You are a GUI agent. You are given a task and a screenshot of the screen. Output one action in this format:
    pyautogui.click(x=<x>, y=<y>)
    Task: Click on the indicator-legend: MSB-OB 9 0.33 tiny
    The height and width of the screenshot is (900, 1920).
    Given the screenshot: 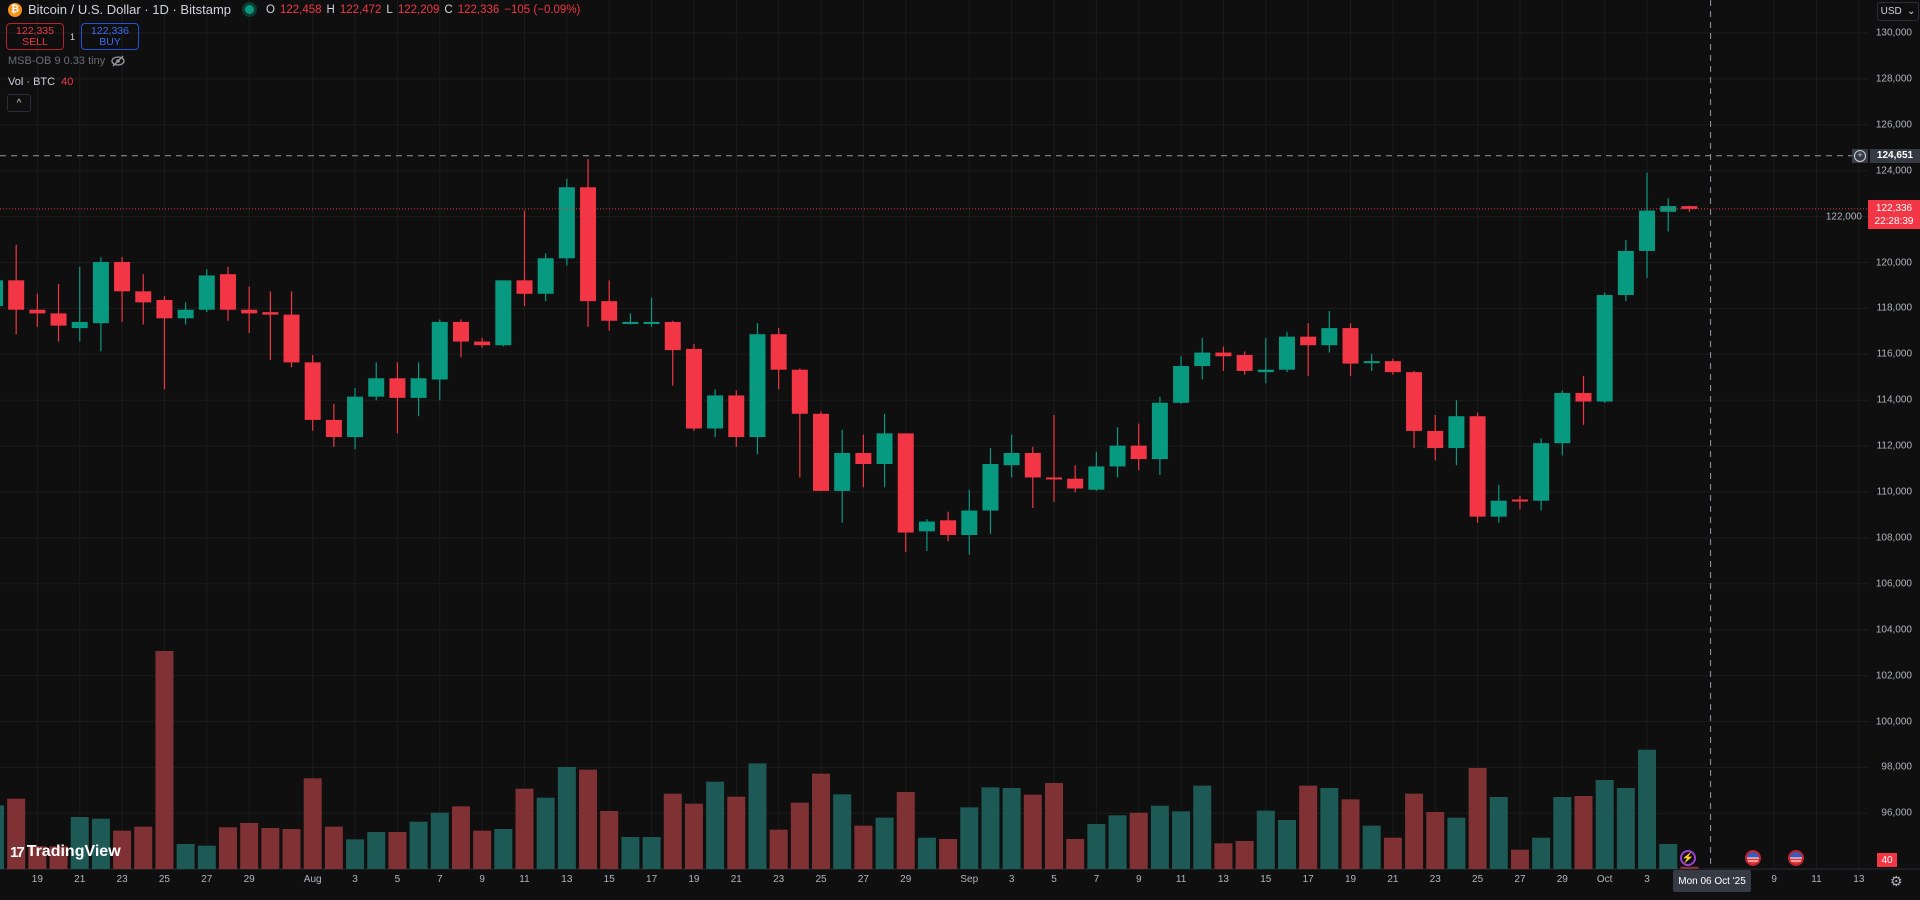 What is the action you would take?
    pyautogui.click(x=66, y=61)
    